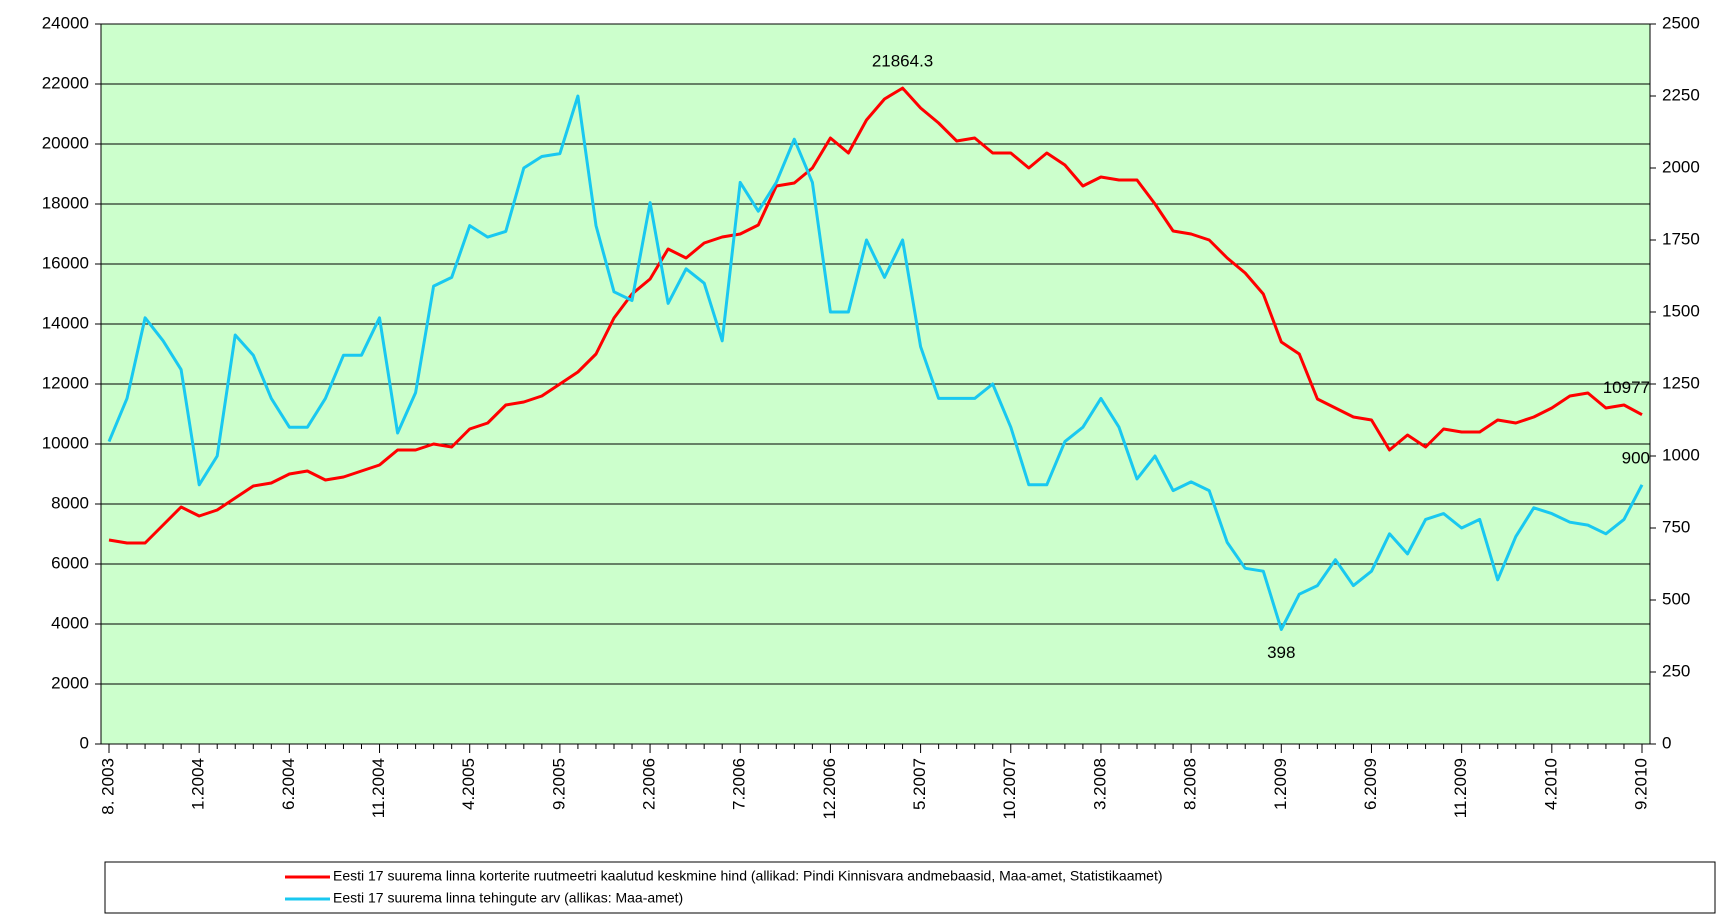  I want to click on x-tick-label: 4.2010, so click(1550, 784).